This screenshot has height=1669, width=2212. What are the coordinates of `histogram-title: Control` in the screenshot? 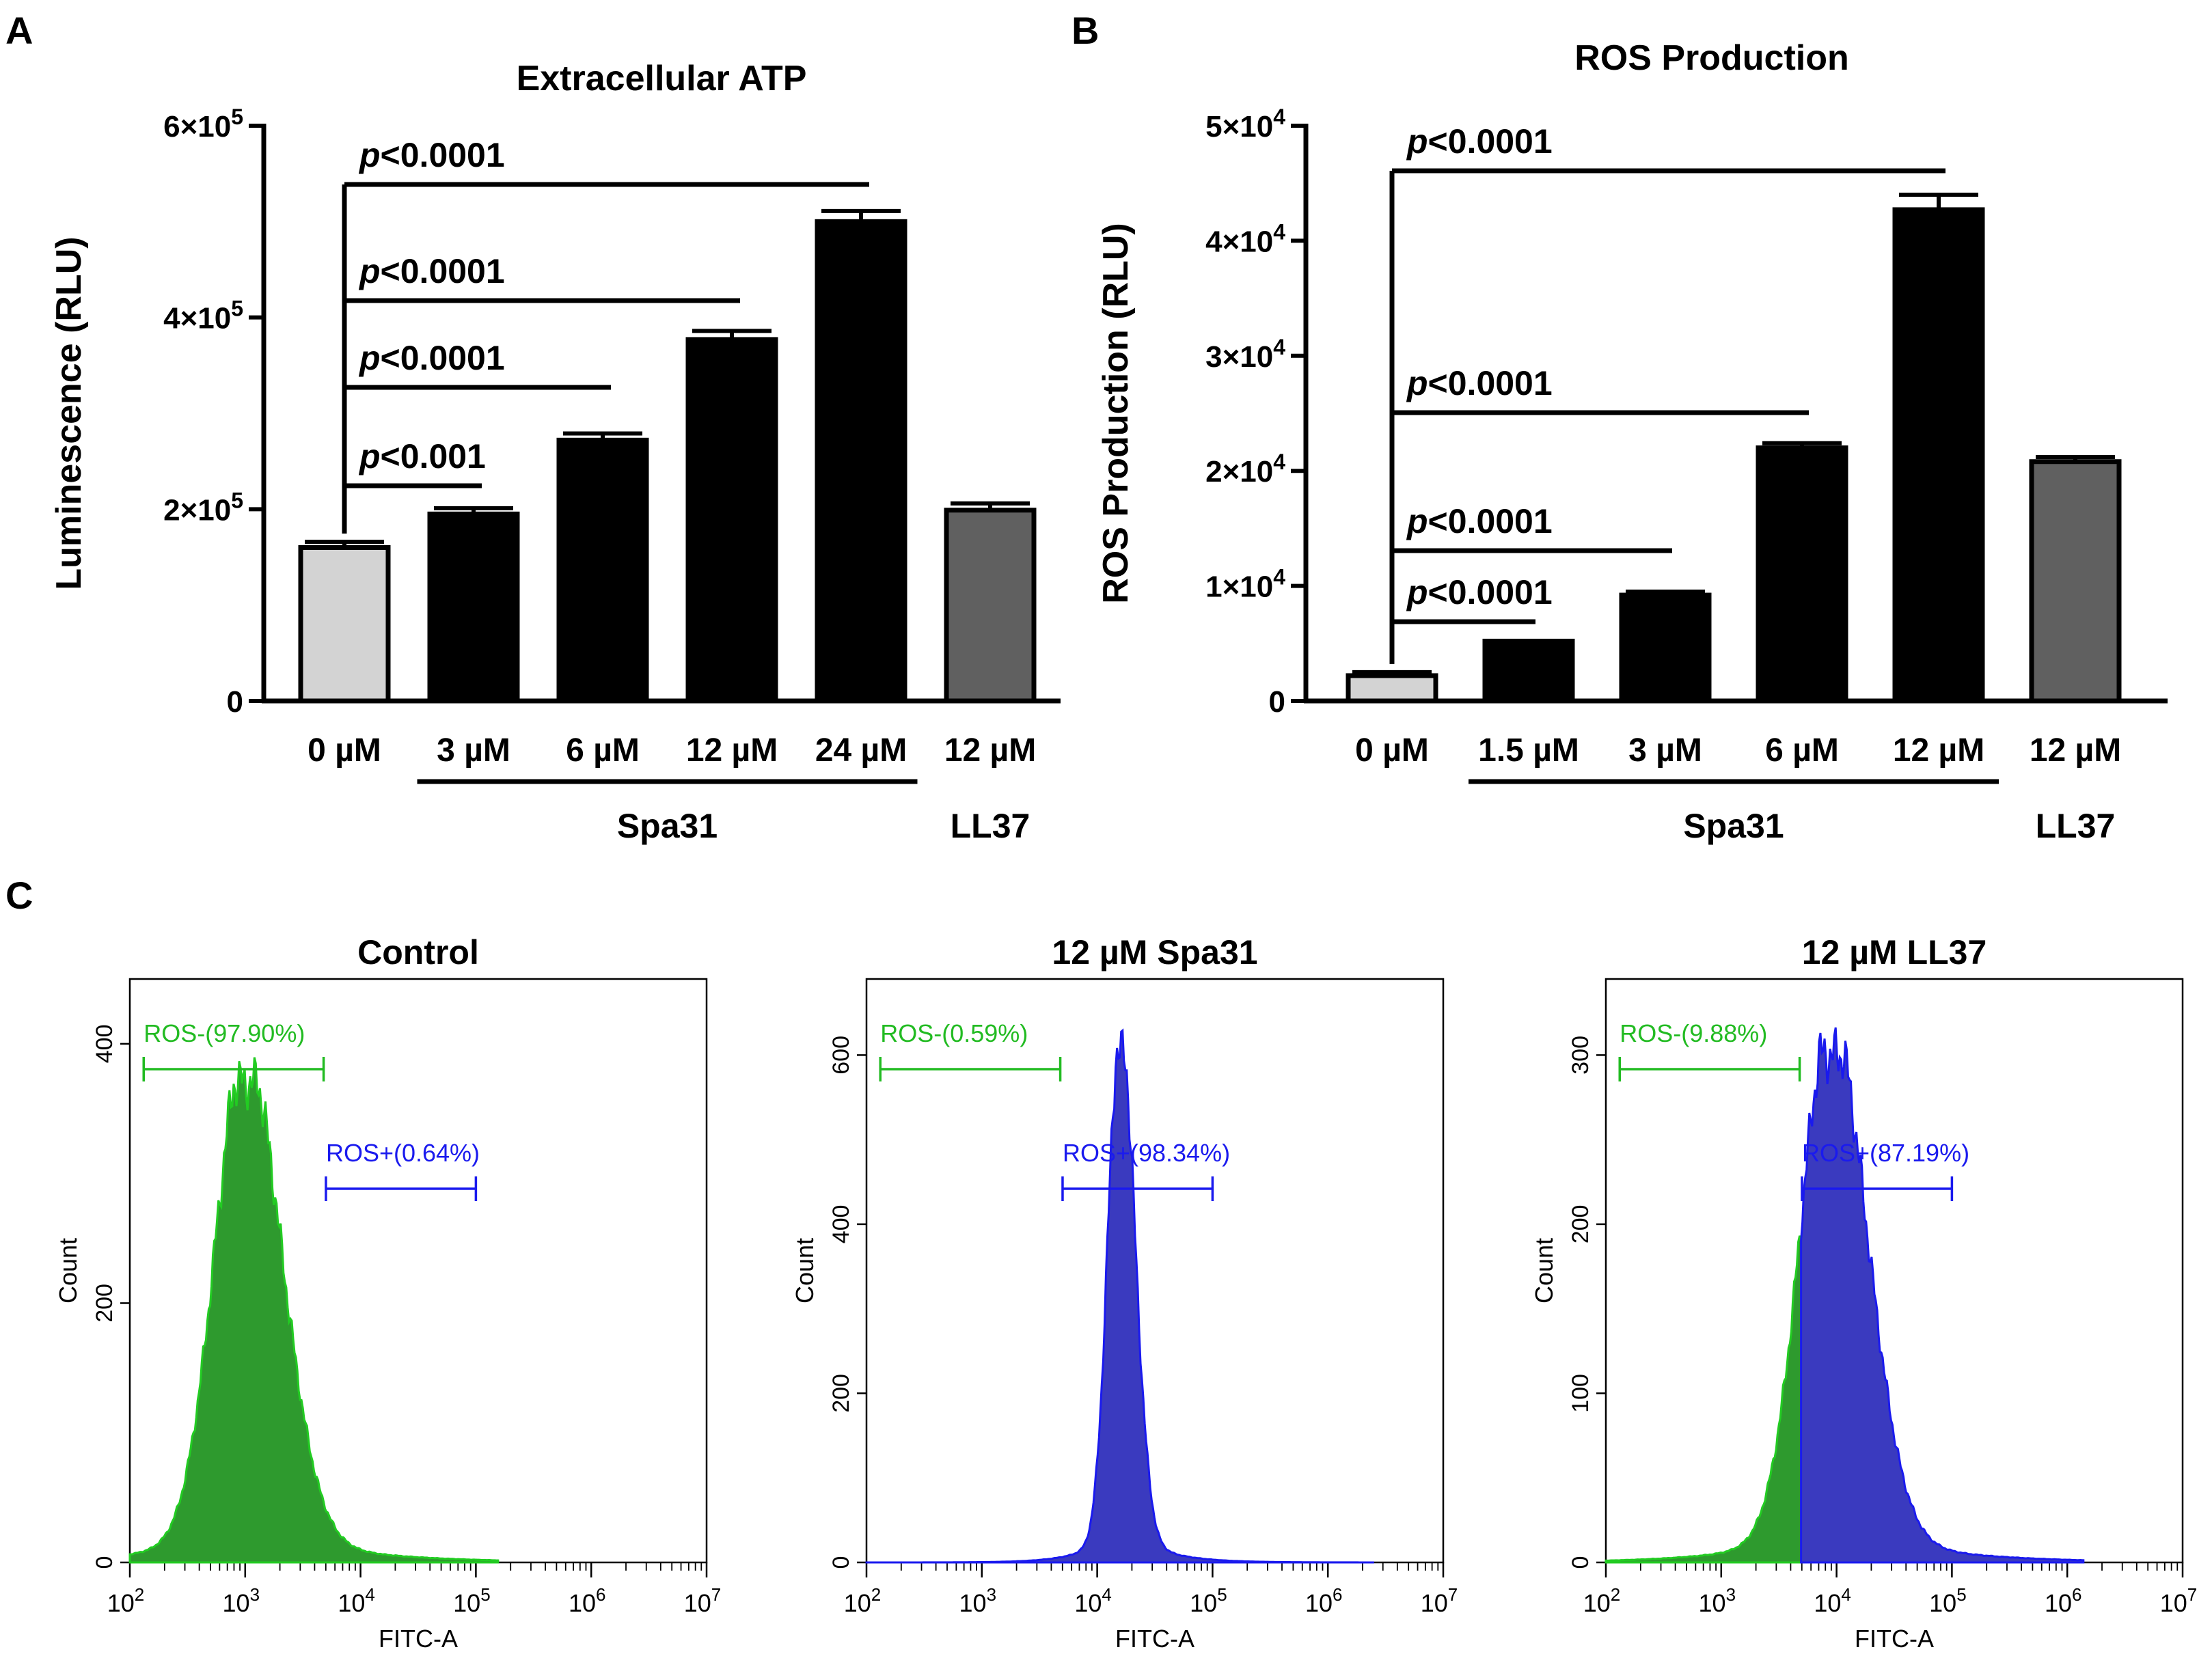 It's located at (418, 952).